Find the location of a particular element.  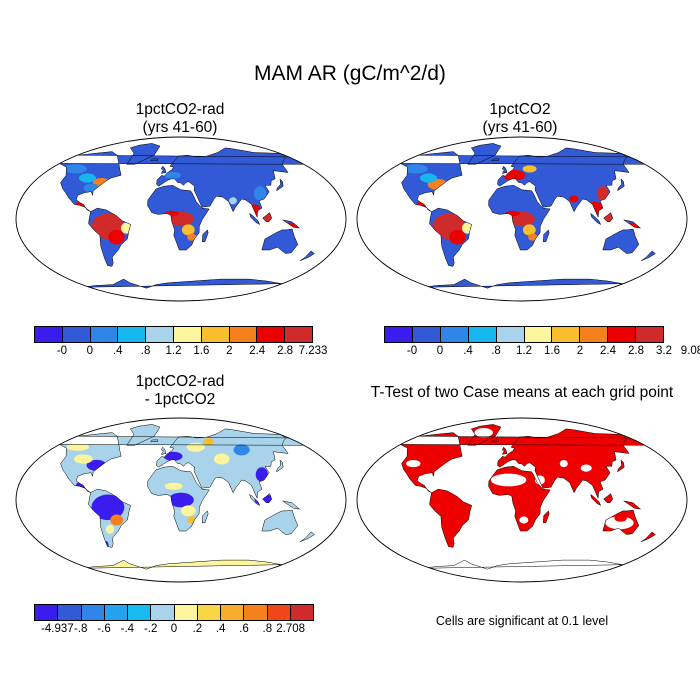

colorbar-tick-label: -.2 is located at coordinates (150, 629).